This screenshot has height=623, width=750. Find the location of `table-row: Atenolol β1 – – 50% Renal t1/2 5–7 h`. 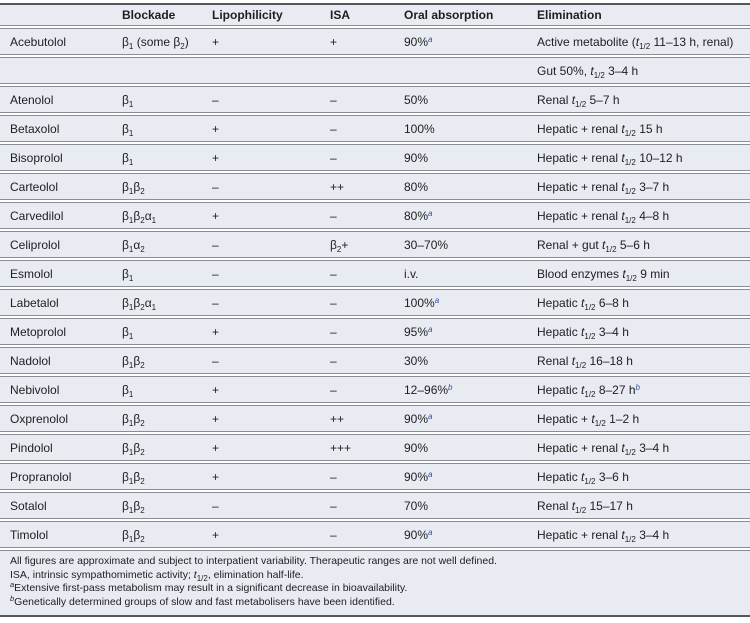

table-row: Atenolol β1 – – 50% Renal t1/2 5–7 h is located at coordinates (375, 99).